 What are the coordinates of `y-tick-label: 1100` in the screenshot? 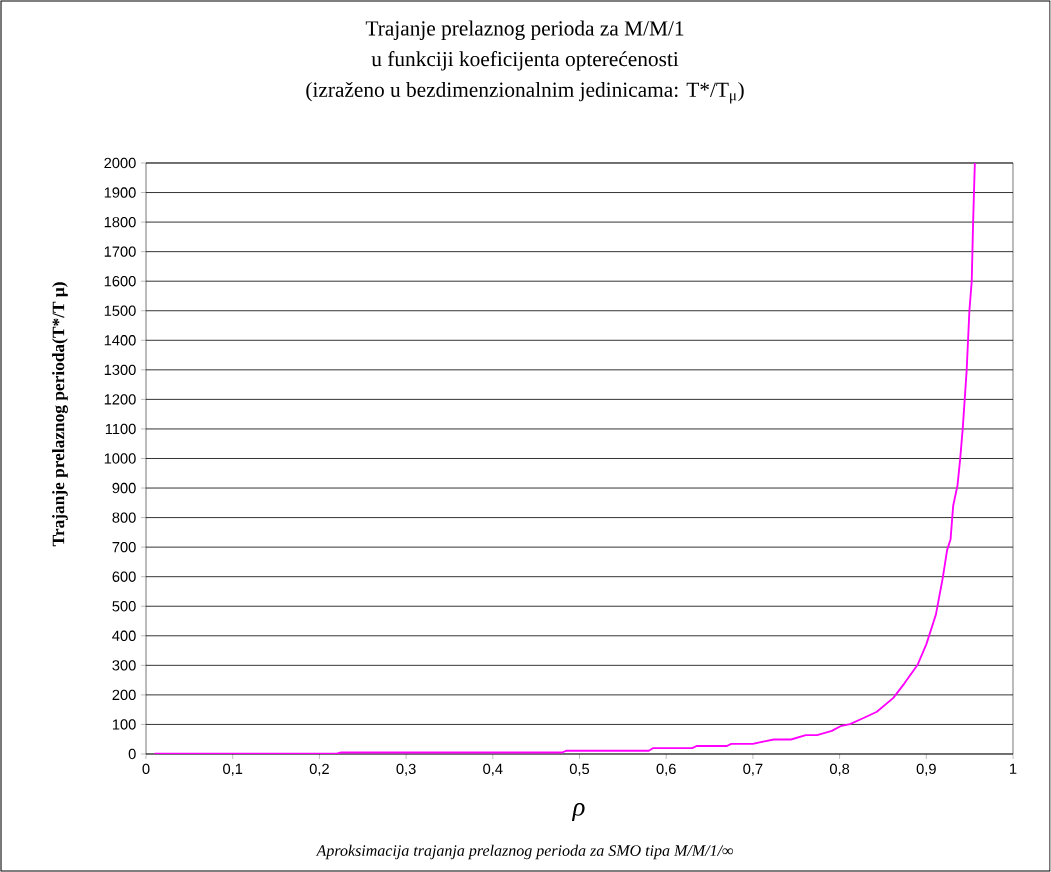 It's located at (120, 429).